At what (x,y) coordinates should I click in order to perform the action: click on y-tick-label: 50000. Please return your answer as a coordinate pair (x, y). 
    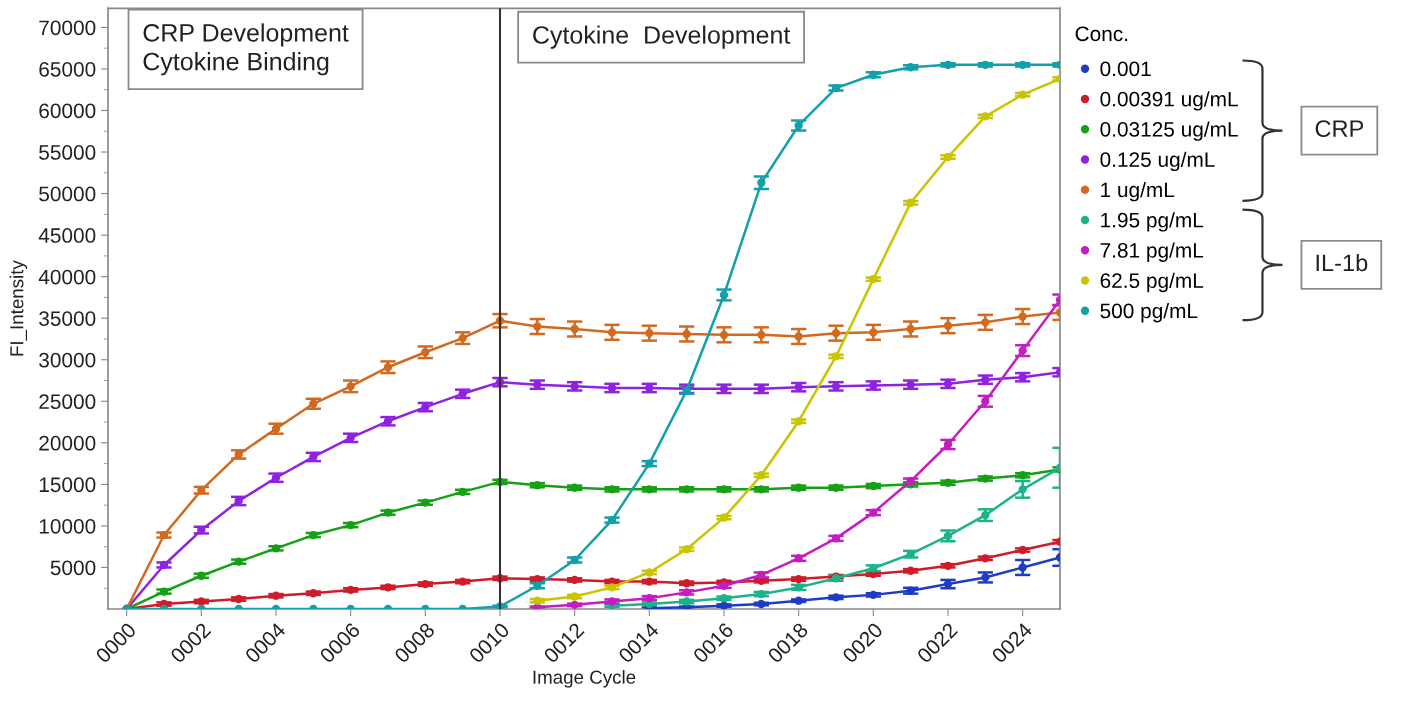
    Looking at the image, I should click on (67, 194).